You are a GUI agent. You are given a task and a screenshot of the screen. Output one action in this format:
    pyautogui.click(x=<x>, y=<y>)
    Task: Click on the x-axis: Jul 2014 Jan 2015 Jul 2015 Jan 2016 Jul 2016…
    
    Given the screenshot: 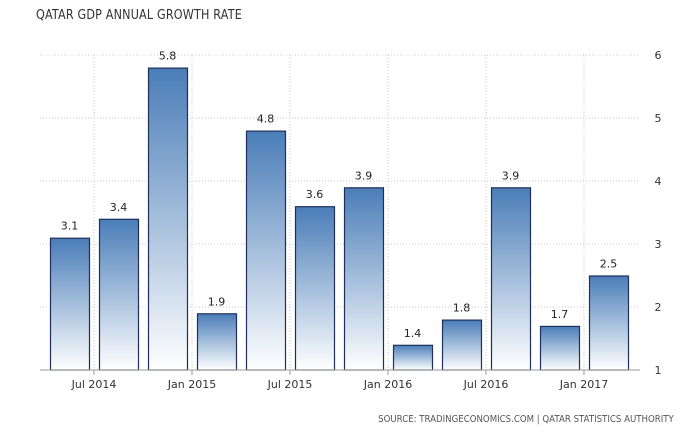 What is the action you would take?
    pyautogui.click(x=340, y=380)
    